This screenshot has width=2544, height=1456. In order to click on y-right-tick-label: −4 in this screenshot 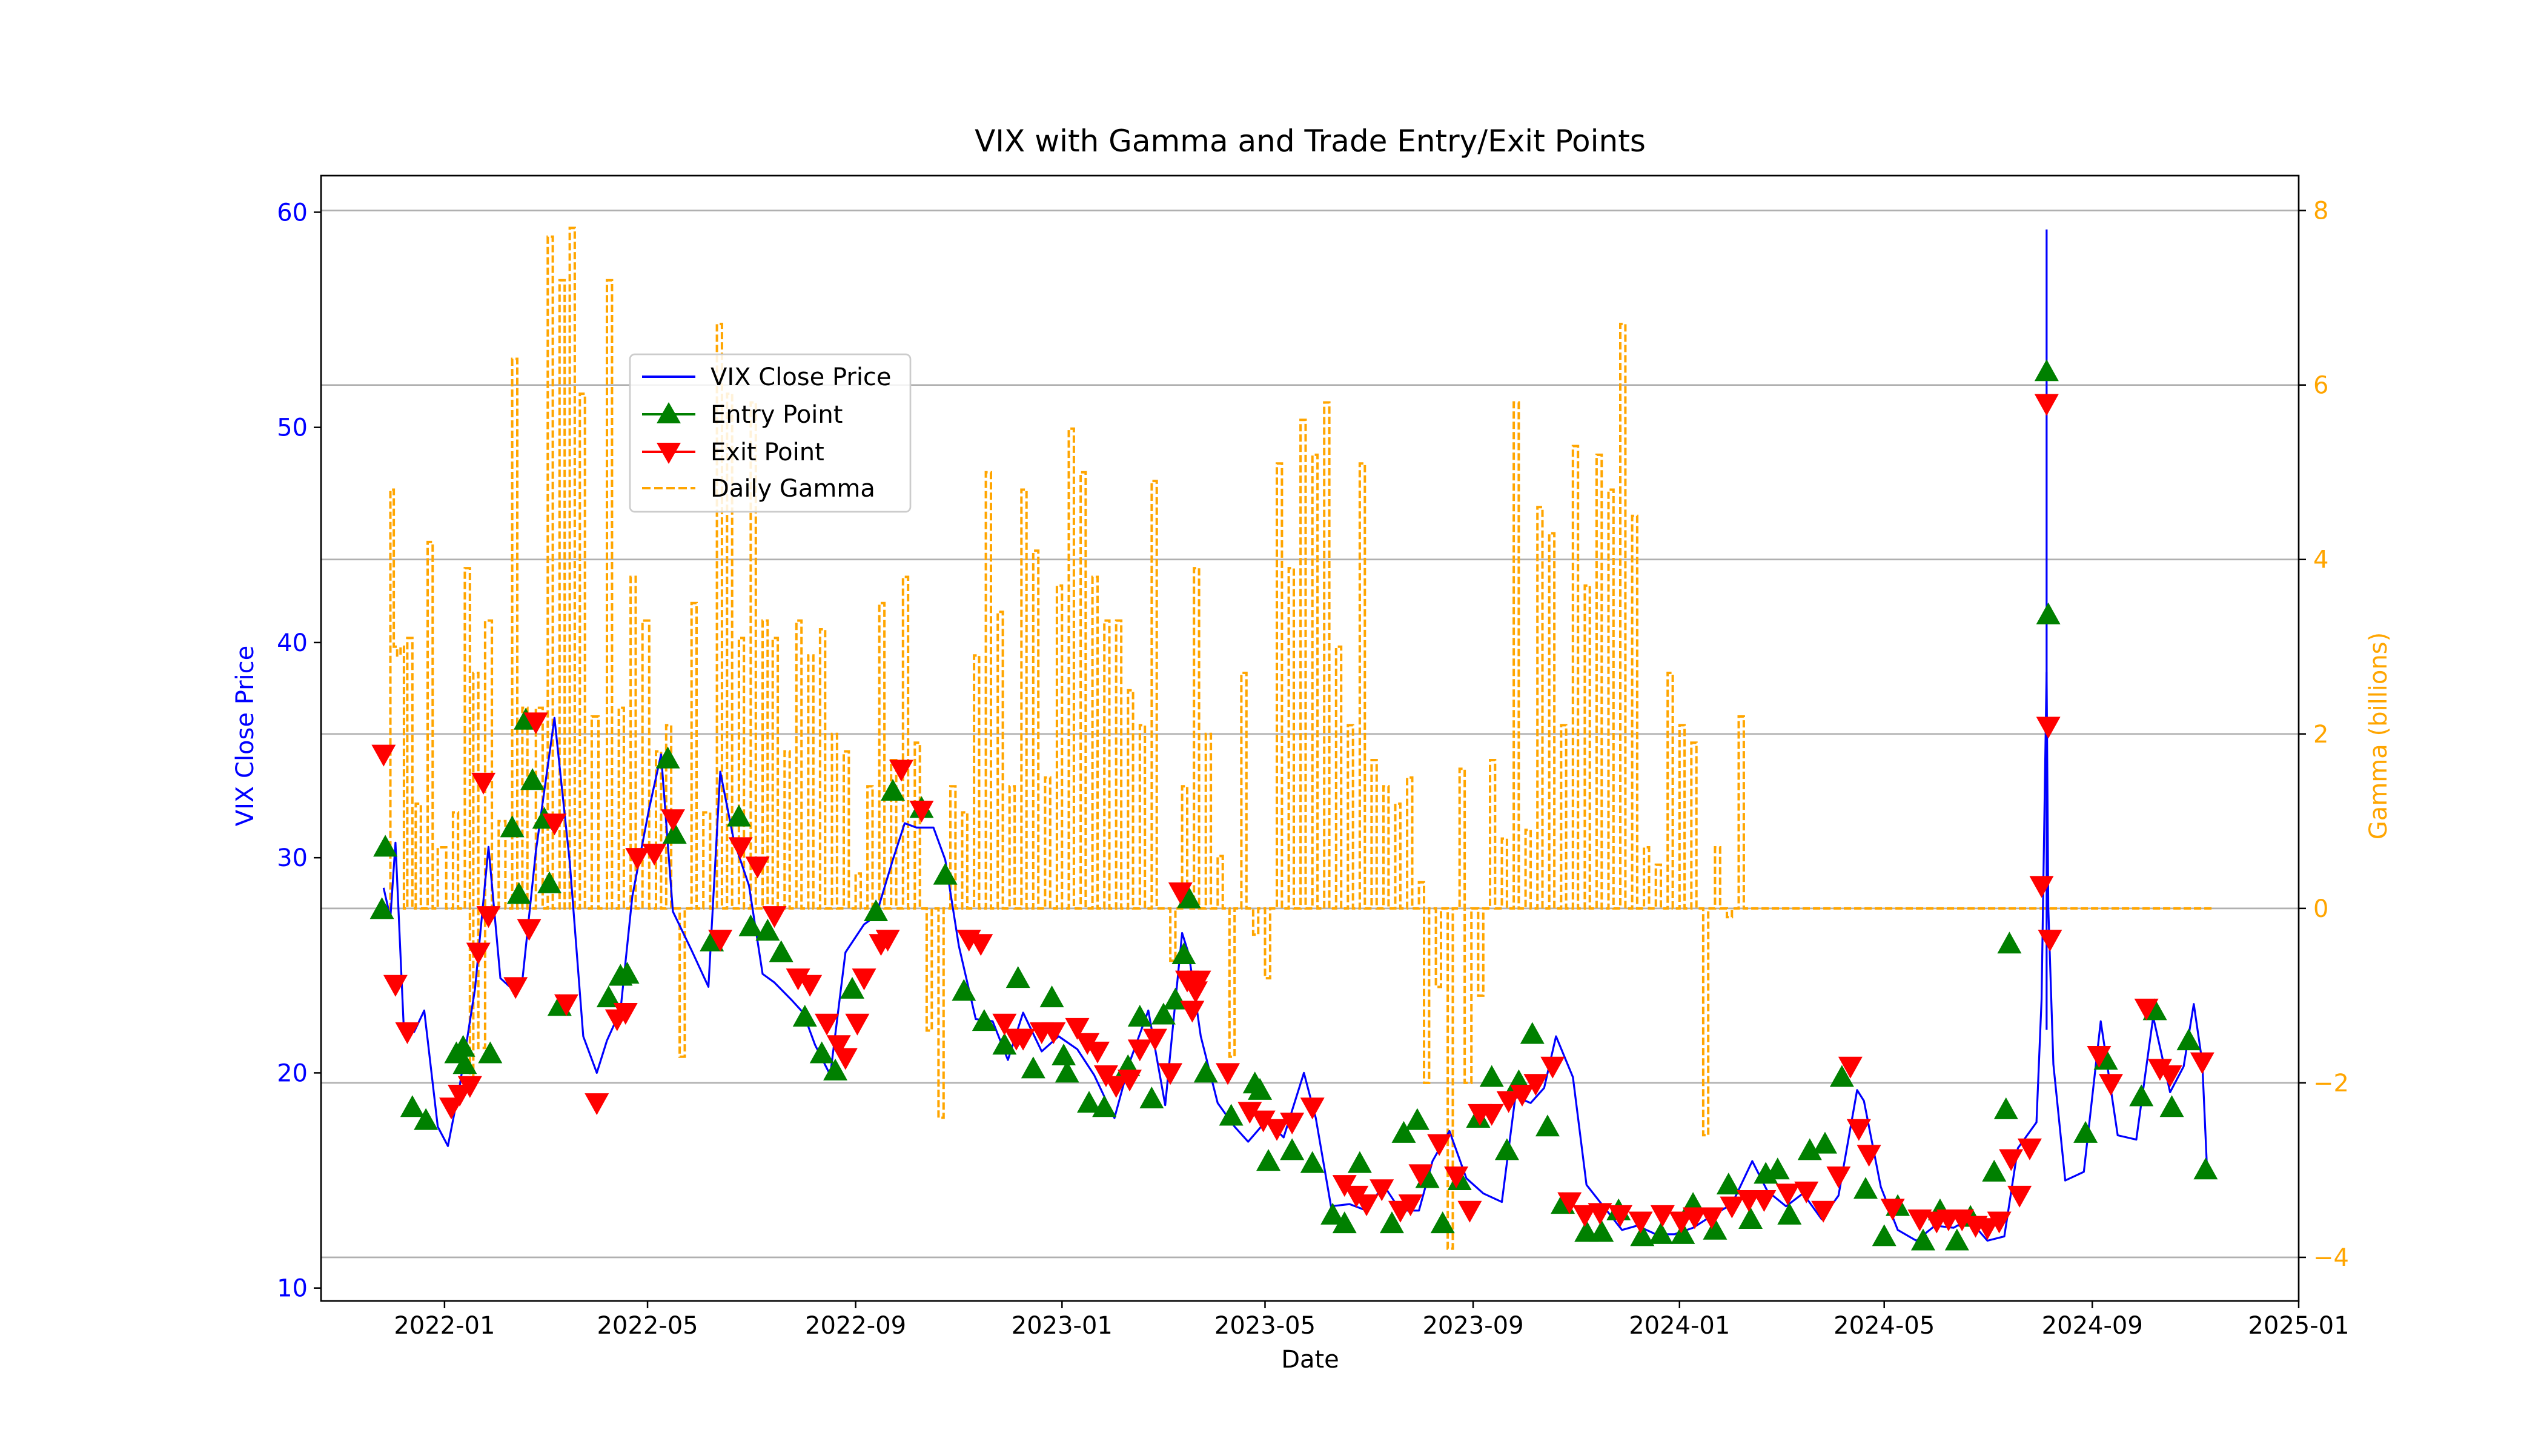, I will do `click(2331, 1258)`.